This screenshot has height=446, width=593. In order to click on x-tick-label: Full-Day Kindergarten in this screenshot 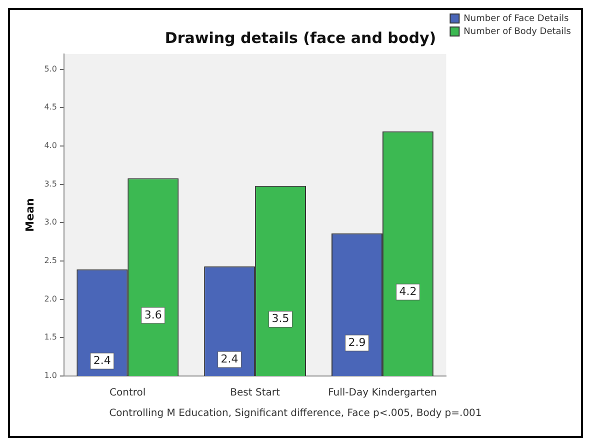, I will do `click(382, 393)`.